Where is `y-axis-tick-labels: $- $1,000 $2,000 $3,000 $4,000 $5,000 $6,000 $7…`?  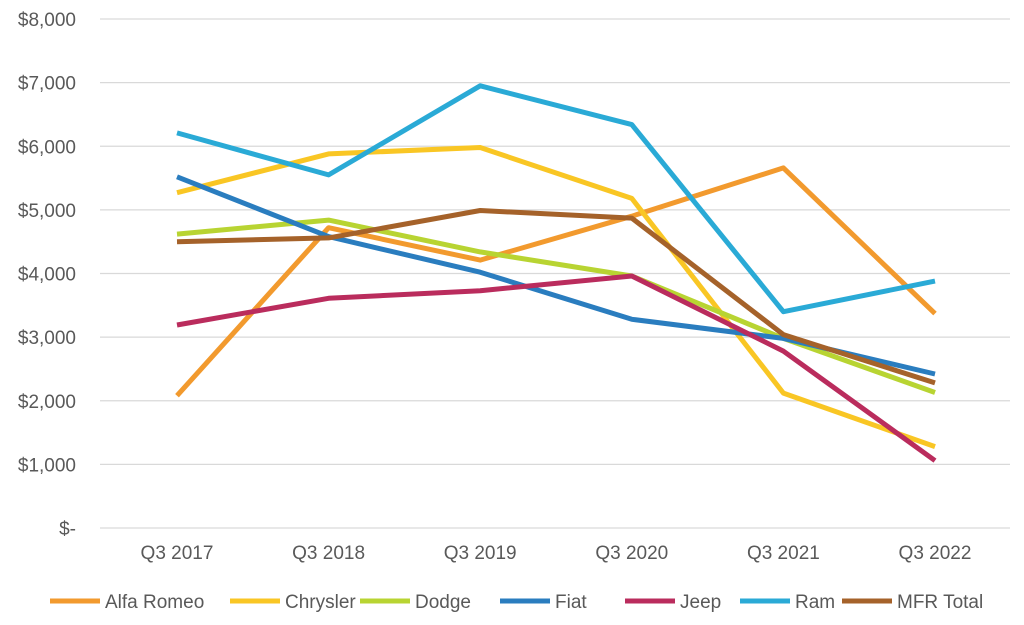
y-axis-tick-labels: $- $1,000 $2,000 $3,000 $4,000 $5,000 $6,000 $7… is located at coordinates (47, 275).